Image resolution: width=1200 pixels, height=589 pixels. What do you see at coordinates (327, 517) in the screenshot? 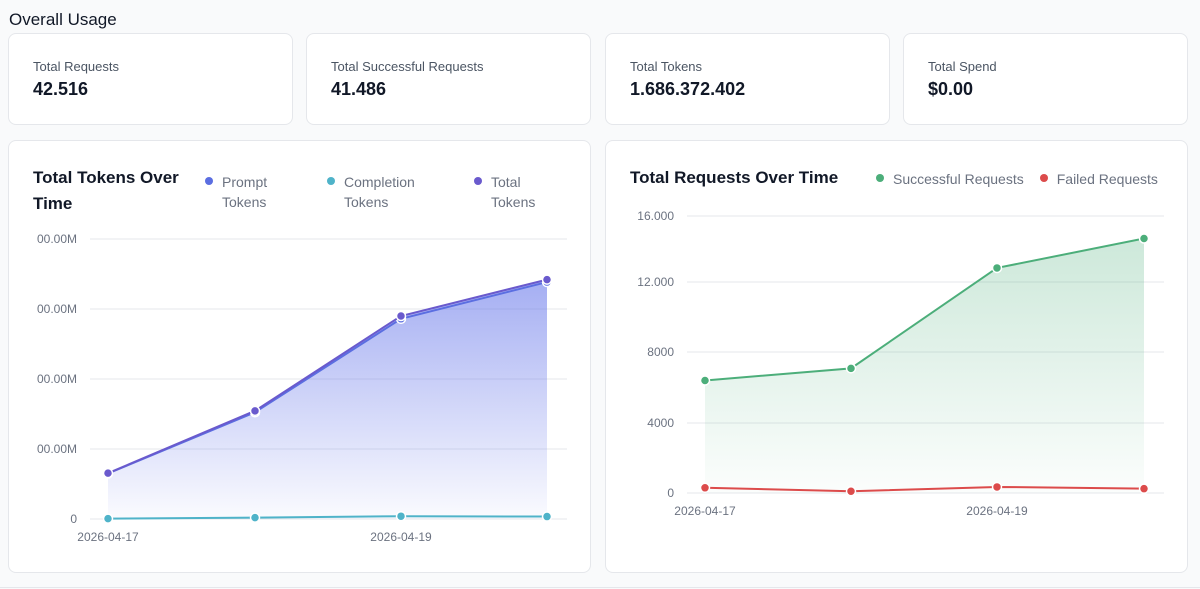
I see `series-line-completion-tokens` at bounding box center [327, 517].